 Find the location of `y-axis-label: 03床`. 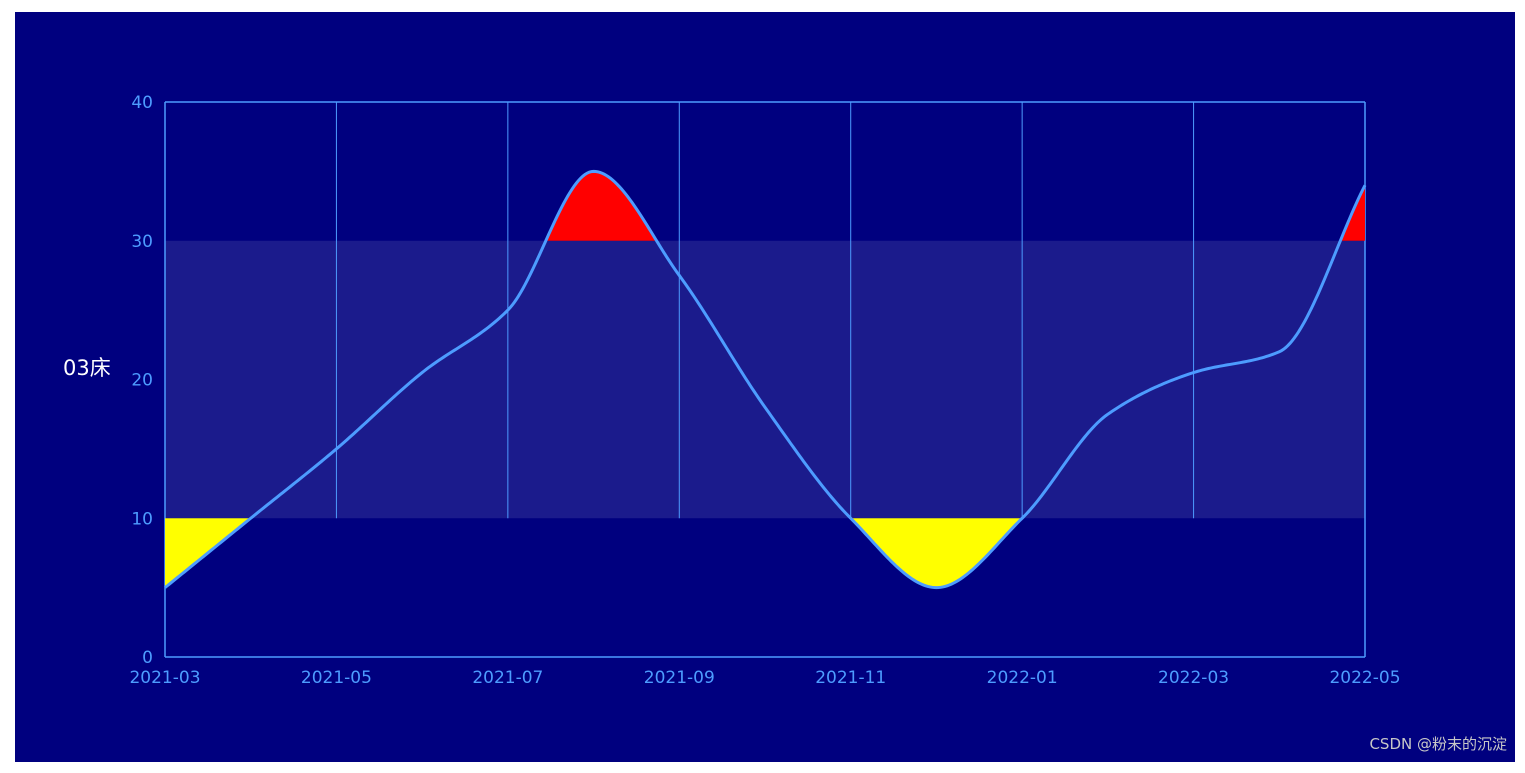

y-axis-label: 03床 is located at coordinates (87, 368).